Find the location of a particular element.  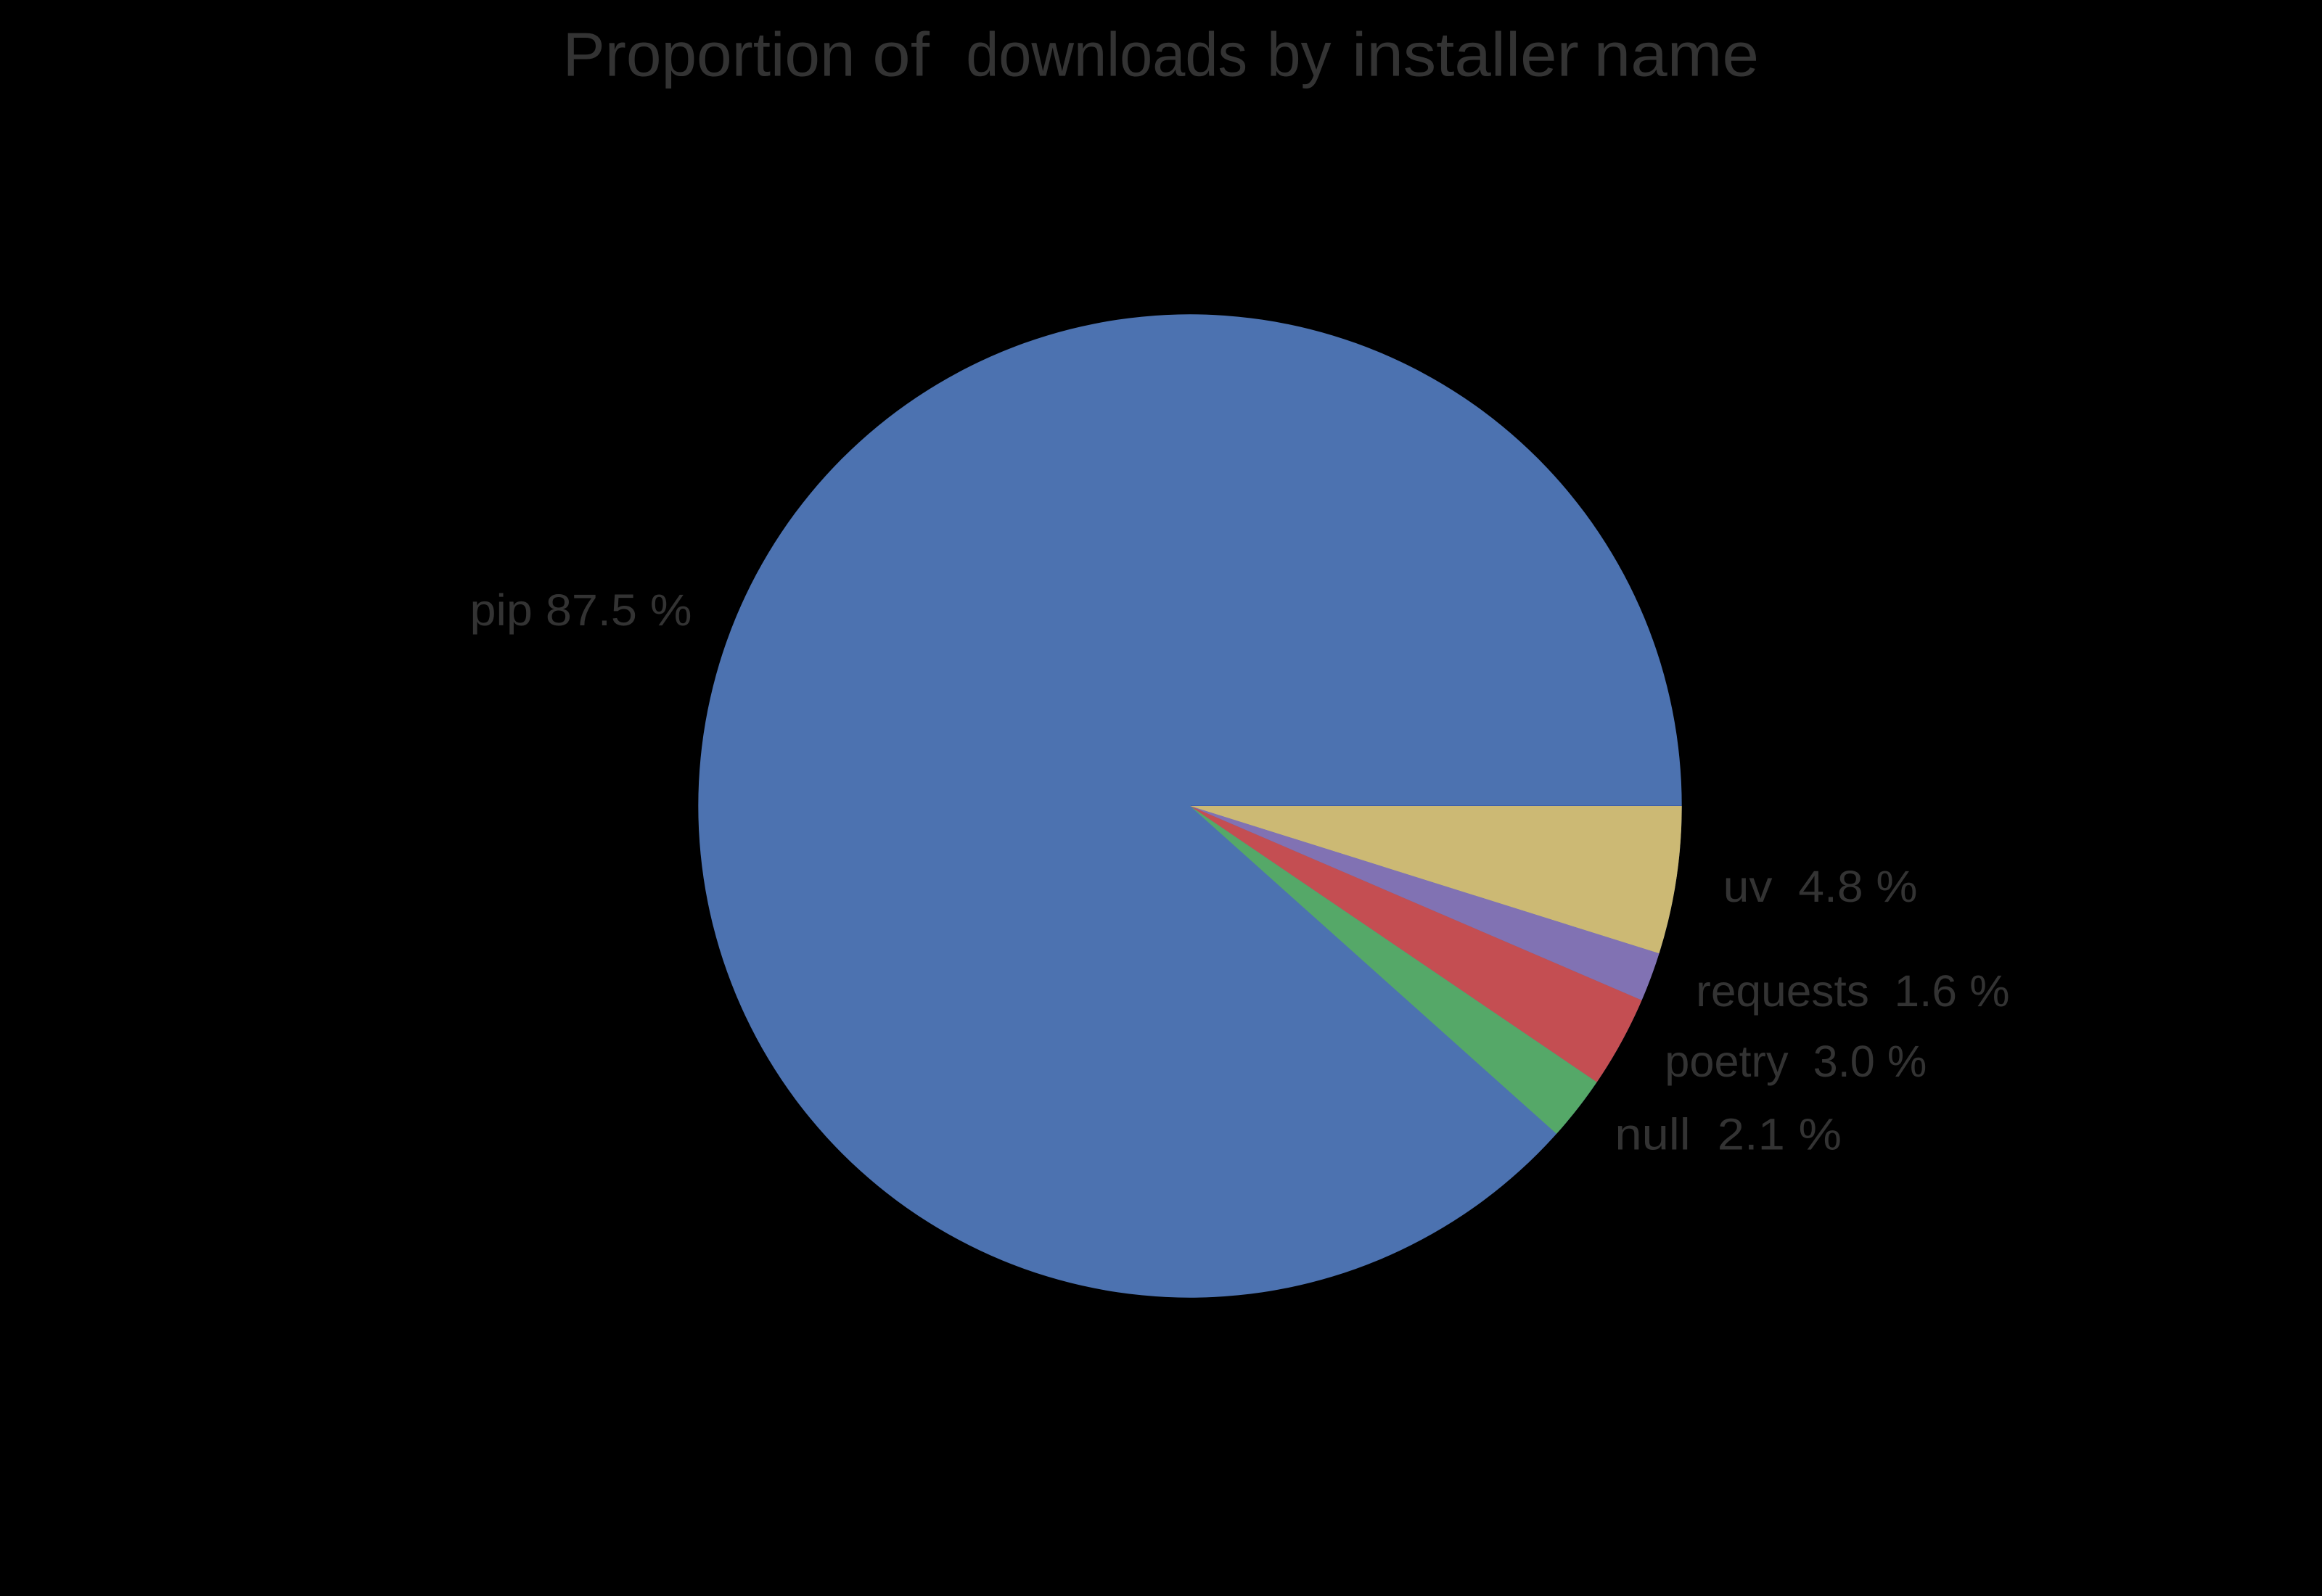

svg-text: name is located at coordinates (1676, 55).